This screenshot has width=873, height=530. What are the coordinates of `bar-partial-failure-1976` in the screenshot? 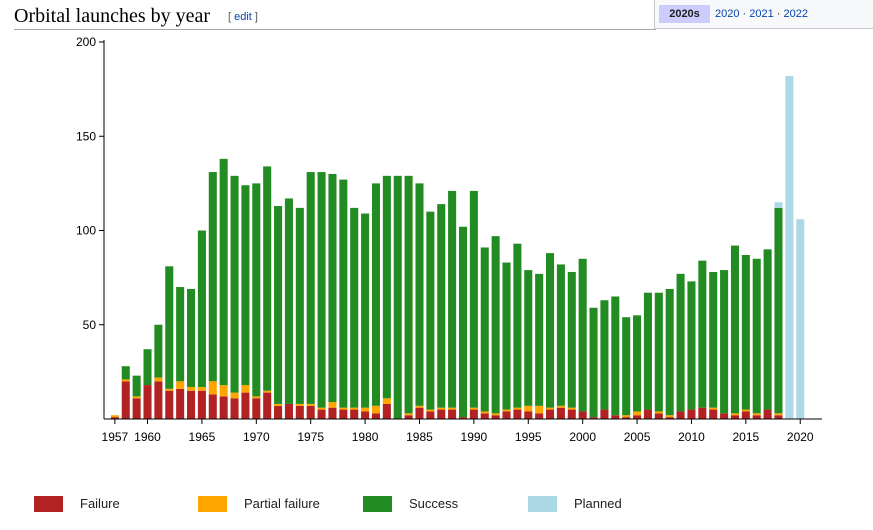 It's located at (321, 408).